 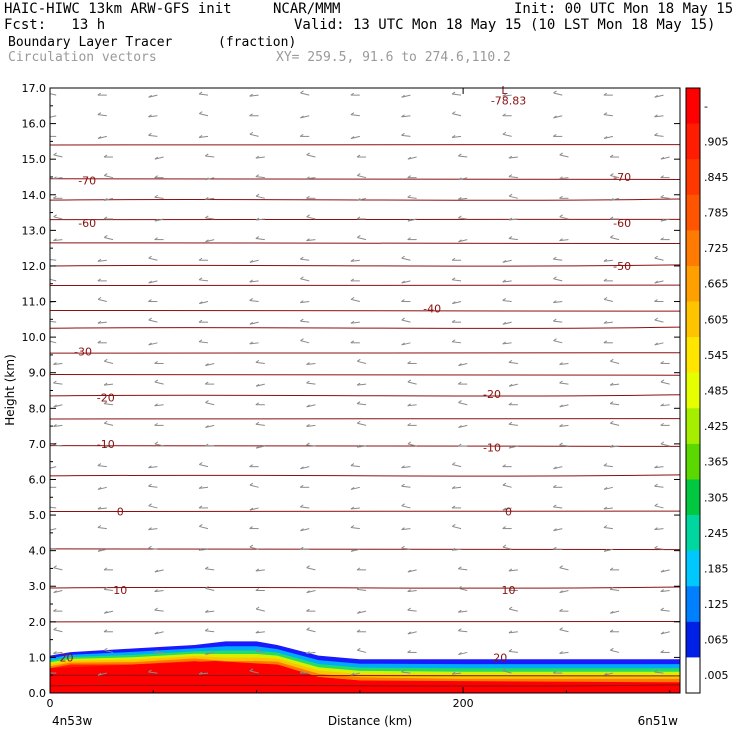 I want to click on contour-label: -50, so click(x=622, y=266).